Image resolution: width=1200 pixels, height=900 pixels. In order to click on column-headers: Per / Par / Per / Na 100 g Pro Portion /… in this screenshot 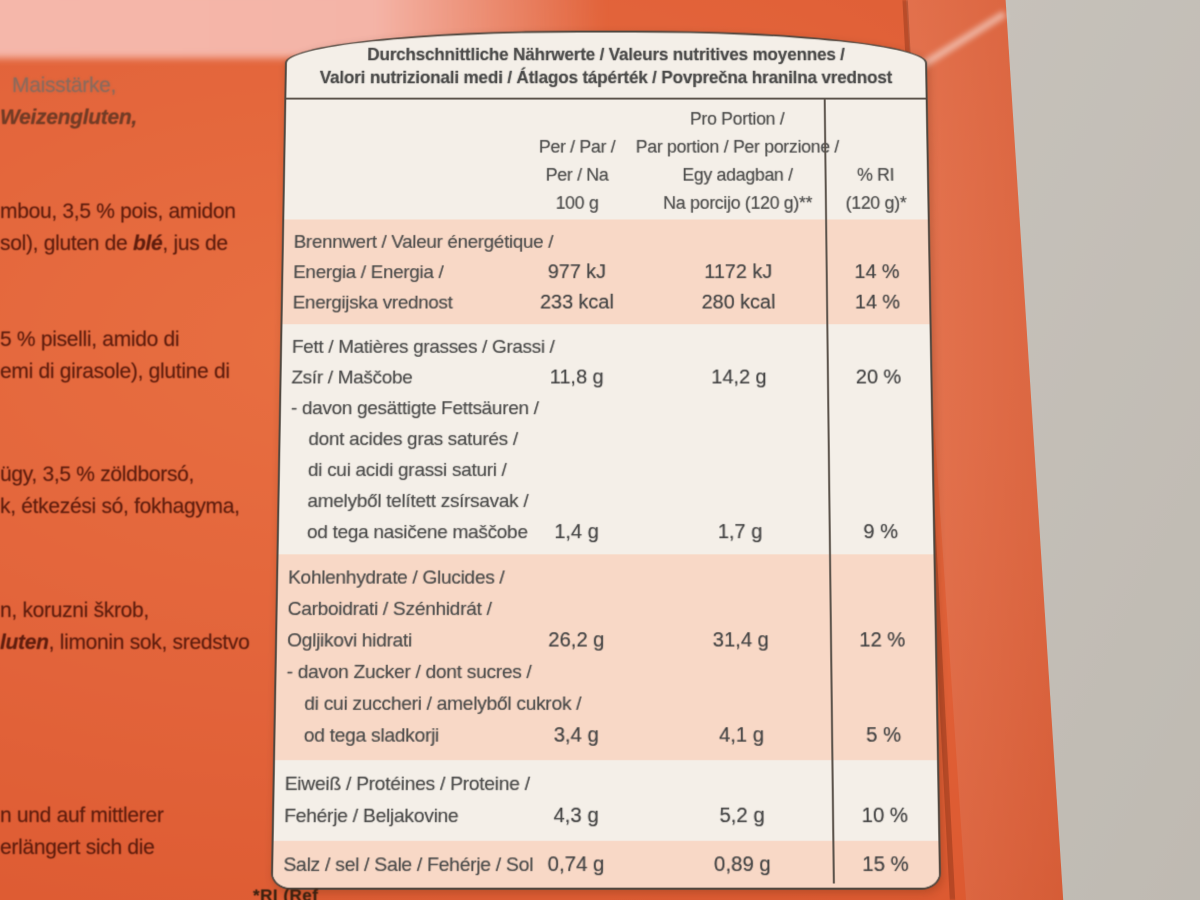, I will do `click(606, 160)`.